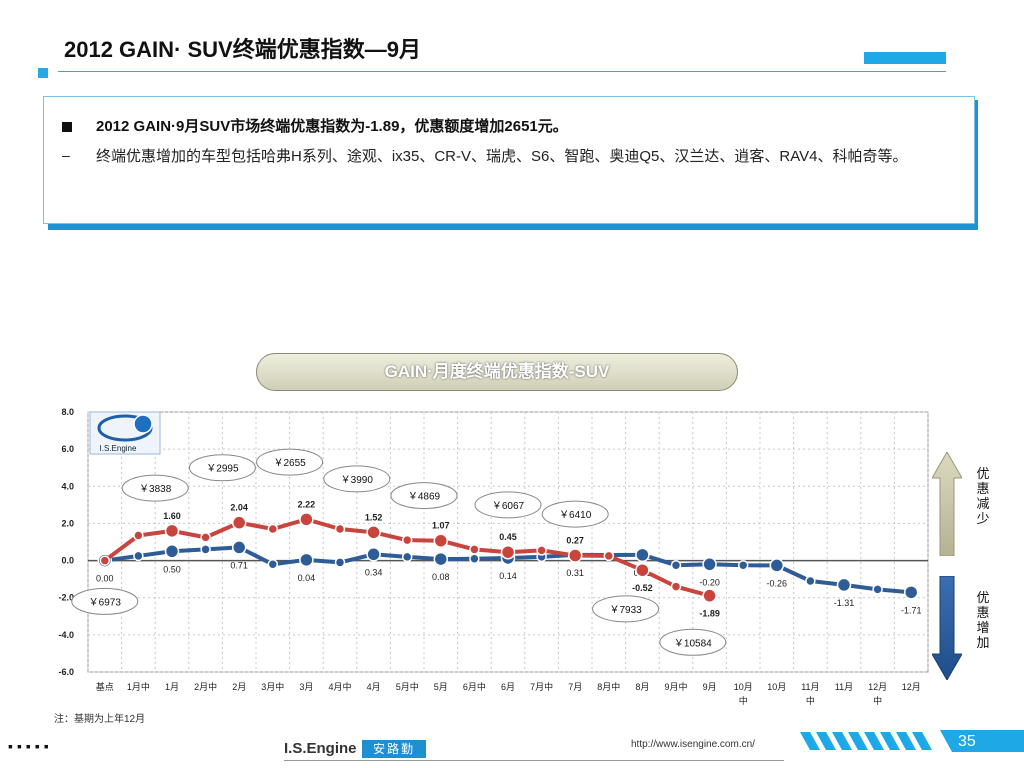 The image size is (1024, 768). What do you see at coordinates (693, 744) in the screenshot?
I see `footer-url: http://www.isengine.com.cn/` at bounding box center [693, 744].